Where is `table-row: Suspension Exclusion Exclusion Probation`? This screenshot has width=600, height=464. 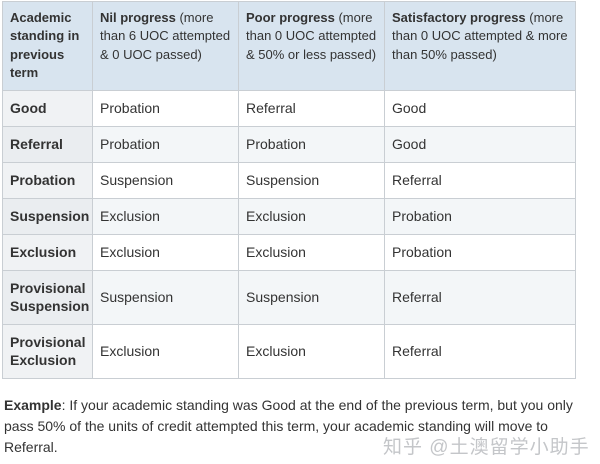 table-row: Suspension Exclusion Exclusion Probation is located at coordinates (289, 216).